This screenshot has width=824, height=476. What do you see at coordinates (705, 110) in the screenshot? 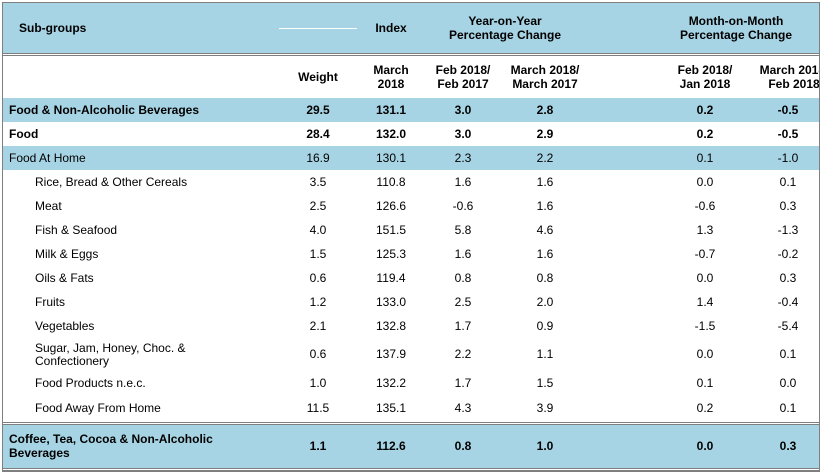
I see `mom1-cell: 0.2` at bounding box center [705, 110].